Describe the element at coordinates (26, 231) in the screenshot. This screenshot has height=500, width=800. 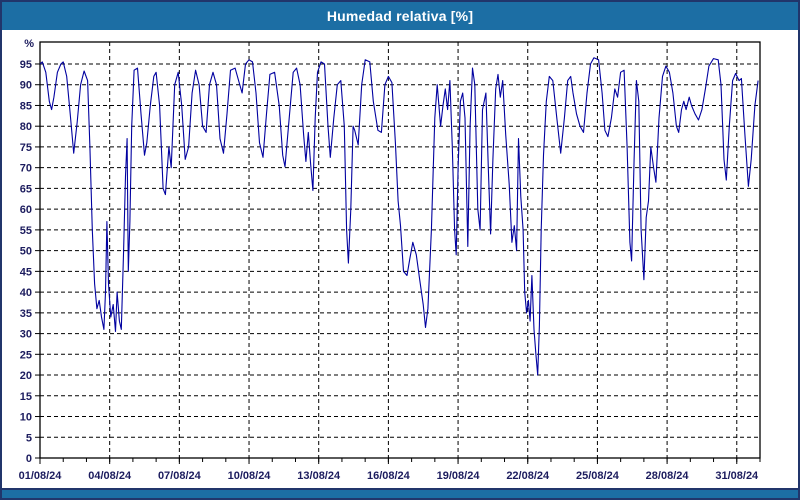
I see `y-tick-label: 55` at that location.